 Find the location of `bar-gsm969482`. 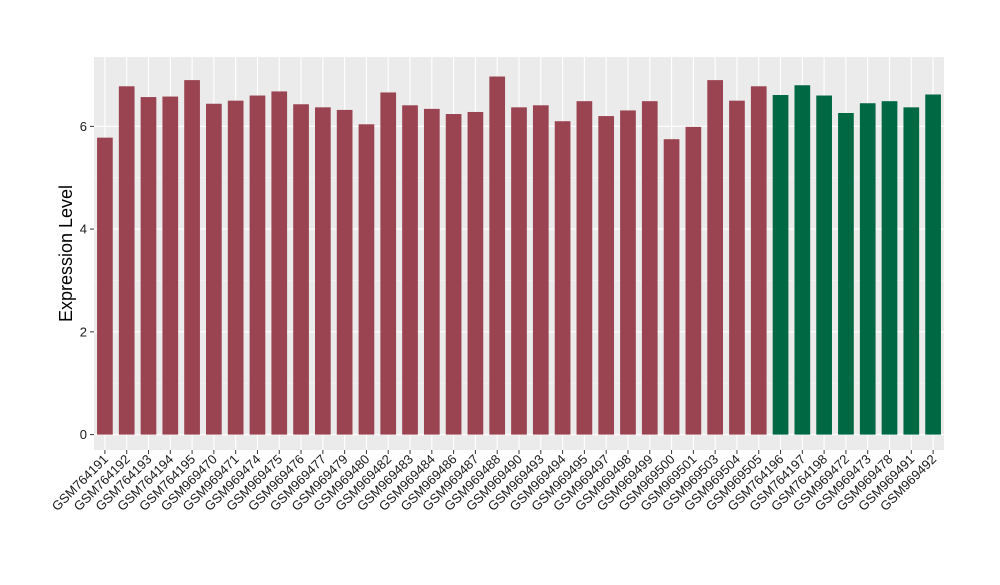

bar-gsm969482 is located at coordinates (388, 263).